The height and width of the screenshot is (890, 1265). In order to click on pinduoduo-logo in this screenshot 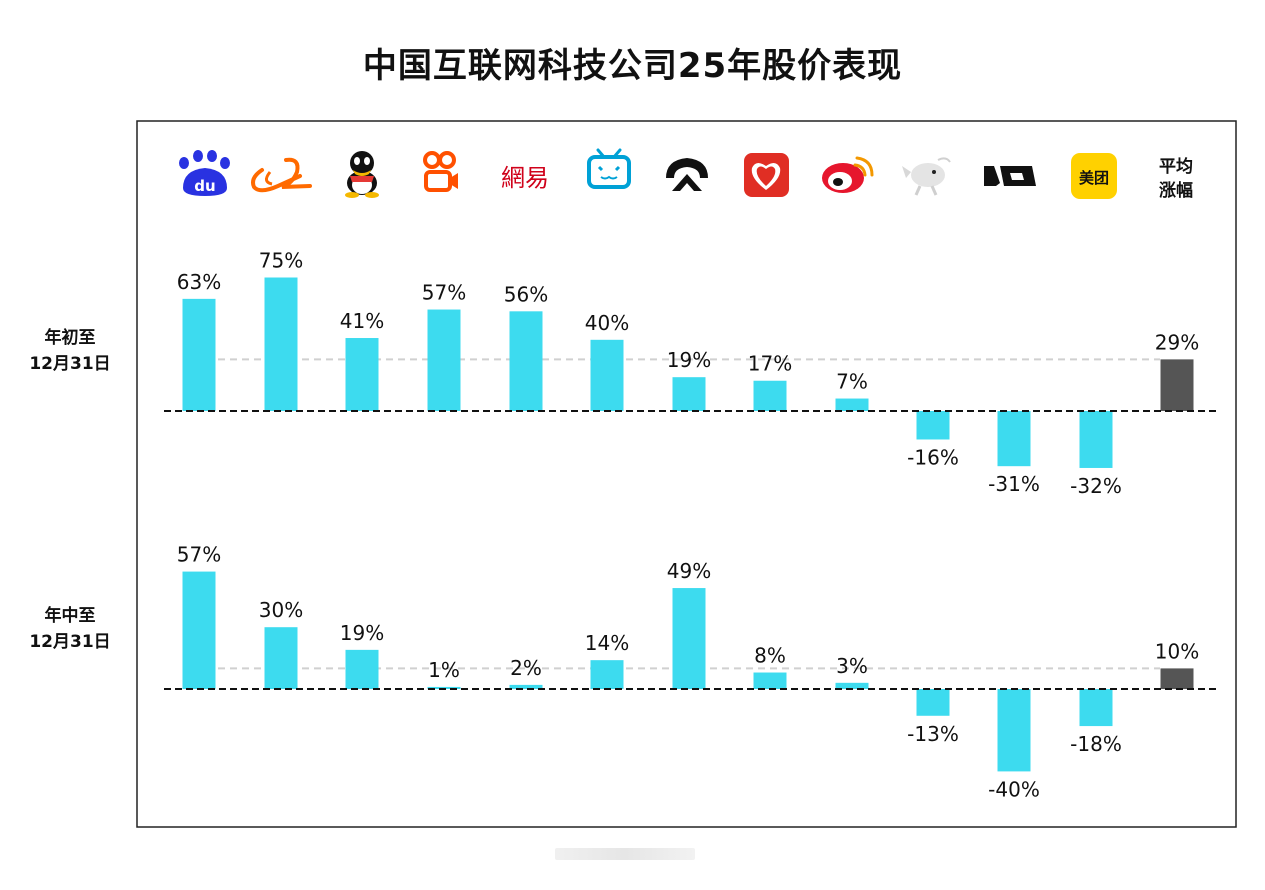, I will do `click(766, 175)`.